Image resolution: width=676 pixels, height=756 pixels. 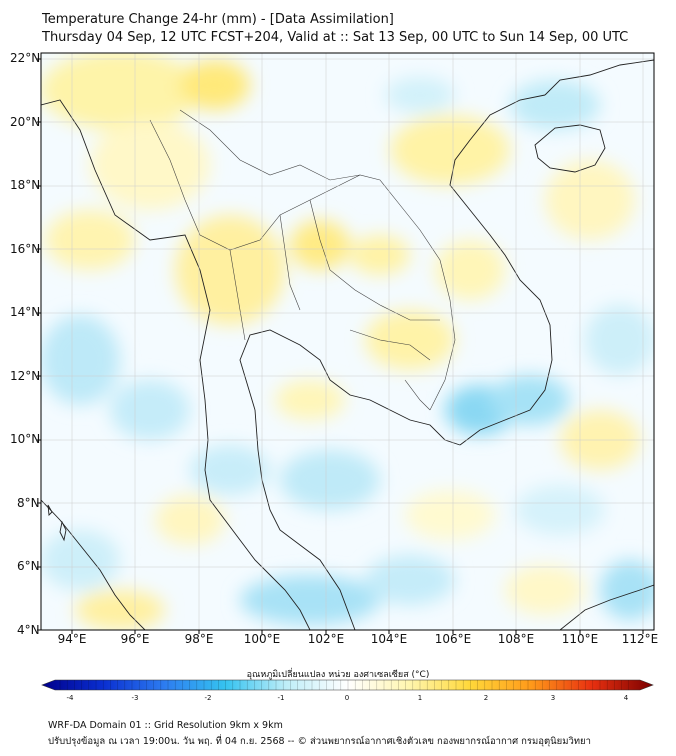 I want to click on lat-label: 16°N, so click(x=25, y=249).